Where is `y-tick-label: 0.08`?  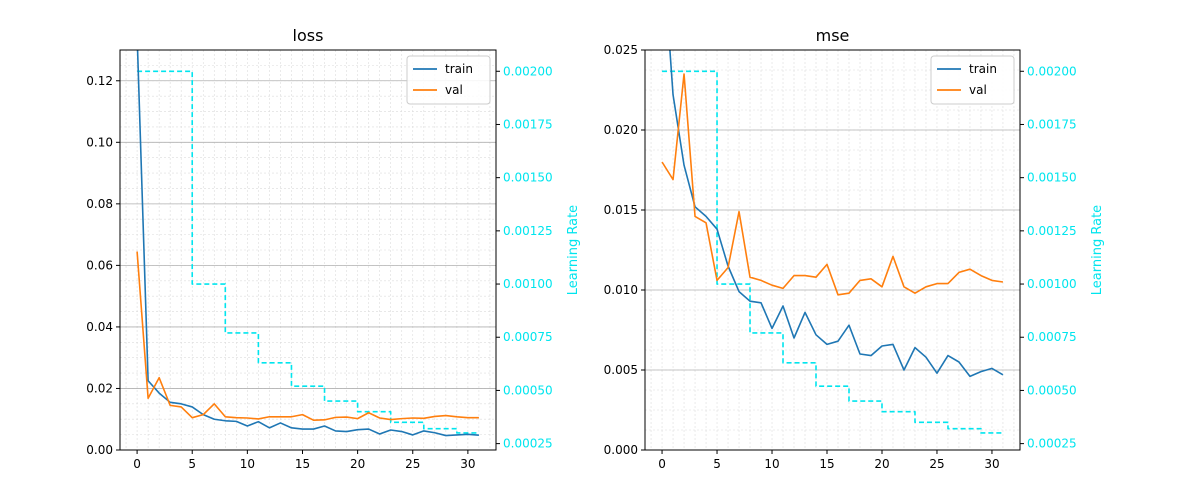 y-tick-label: 0.08 is located at coordinates (99, 204).